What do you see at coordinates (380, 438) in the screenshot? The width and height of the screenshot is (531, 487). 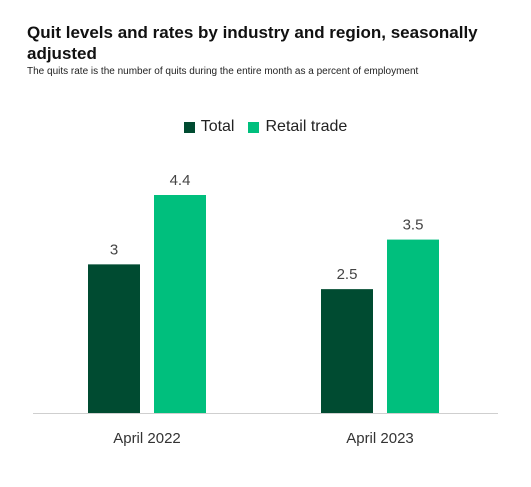 I see `x-tick-label-2: April 2023` at bounding box center [380, 438].